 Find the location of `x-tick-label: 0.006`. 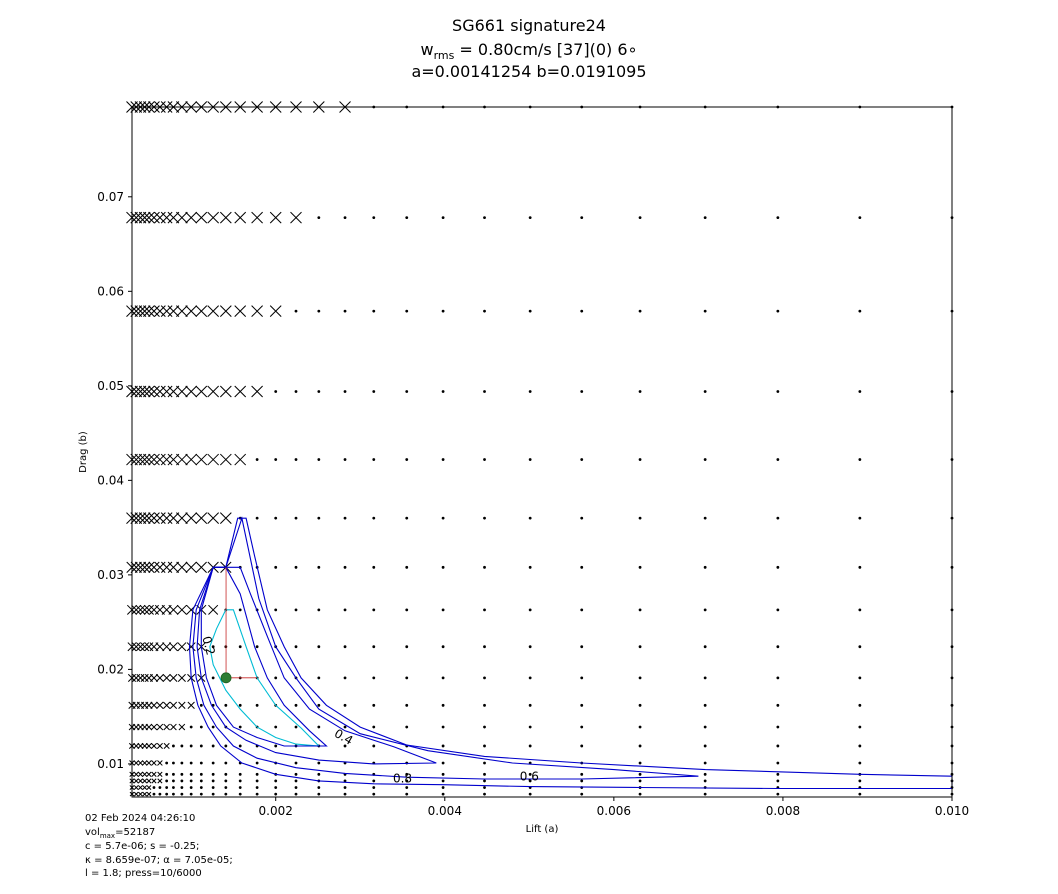

x-tick-label: 0.006 is located at coordinates (614, 811).